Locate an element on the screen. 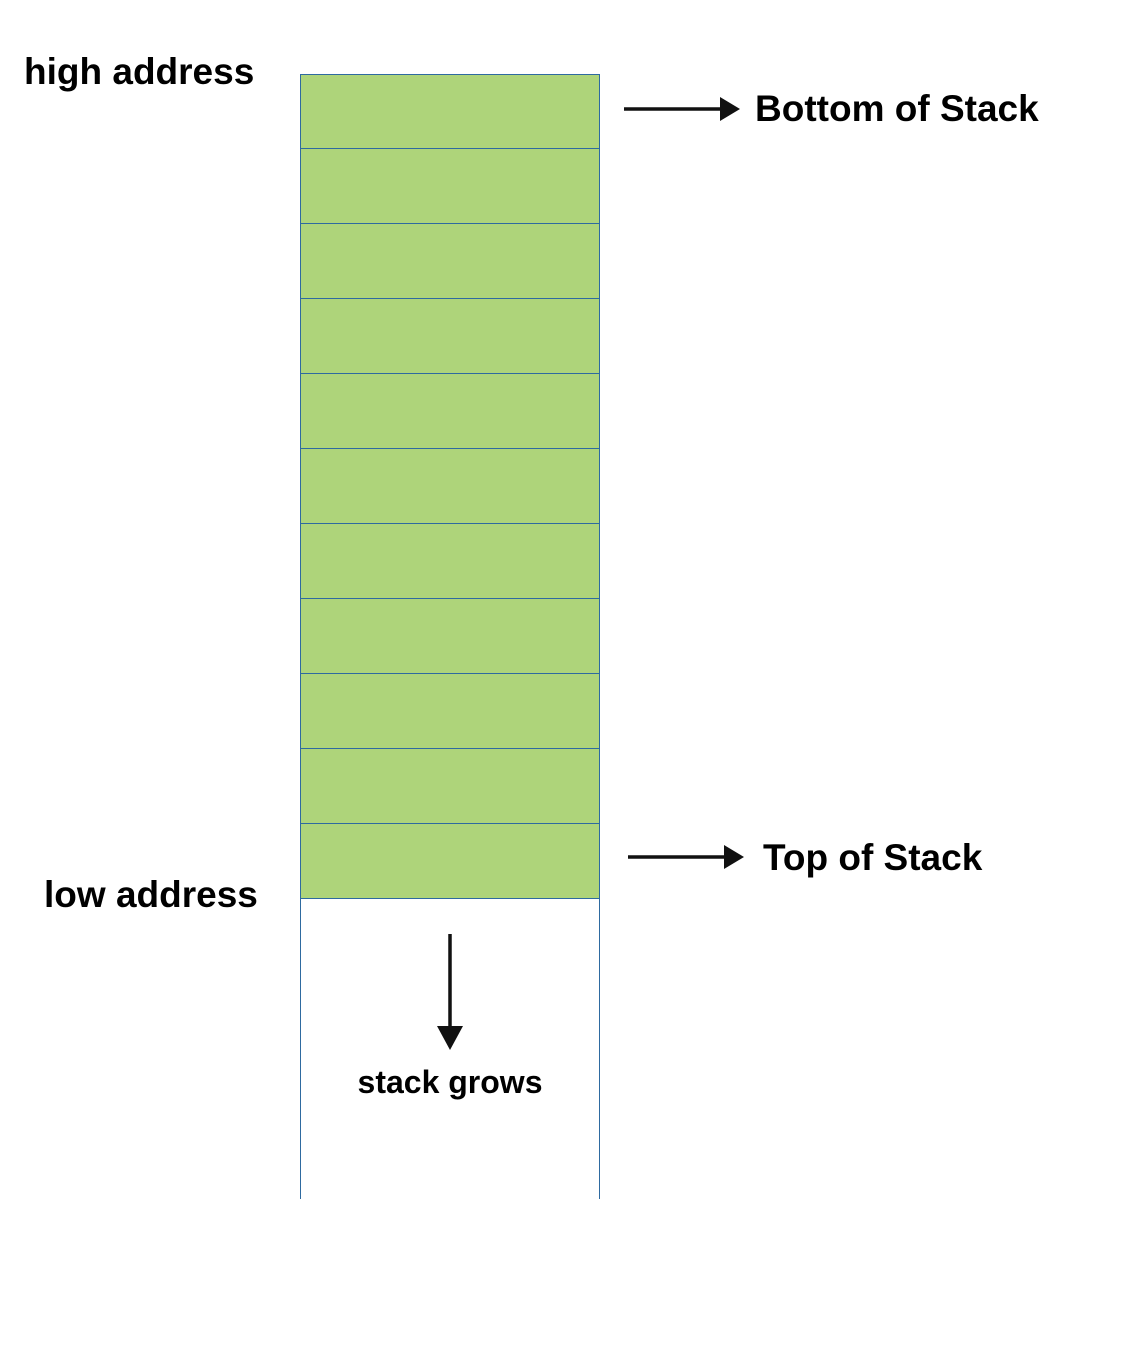 This screenshot has width=1125, height=1350. stack-free-region is located at coordinates (450, 1049).